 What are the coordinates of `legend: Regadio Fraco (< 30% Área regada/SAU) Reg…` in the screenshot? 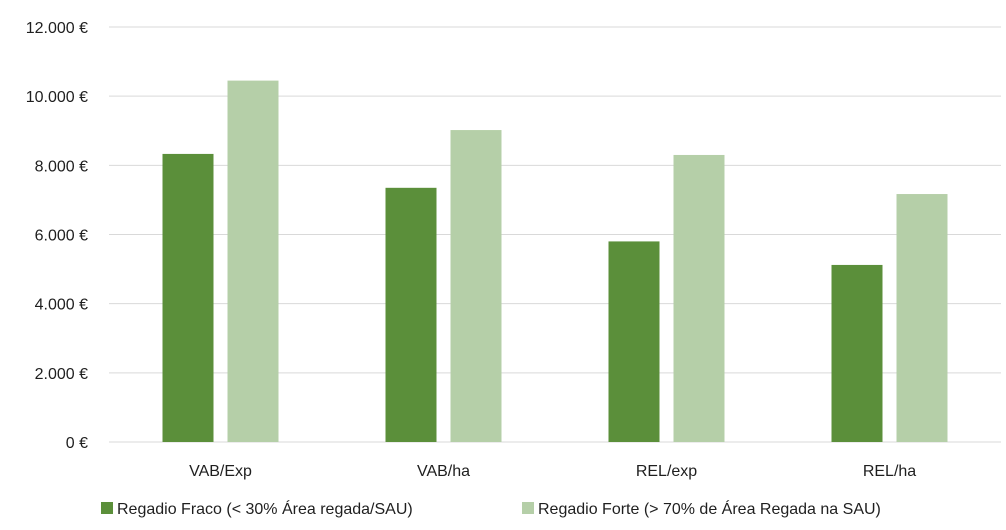 It's located at (491, 508).